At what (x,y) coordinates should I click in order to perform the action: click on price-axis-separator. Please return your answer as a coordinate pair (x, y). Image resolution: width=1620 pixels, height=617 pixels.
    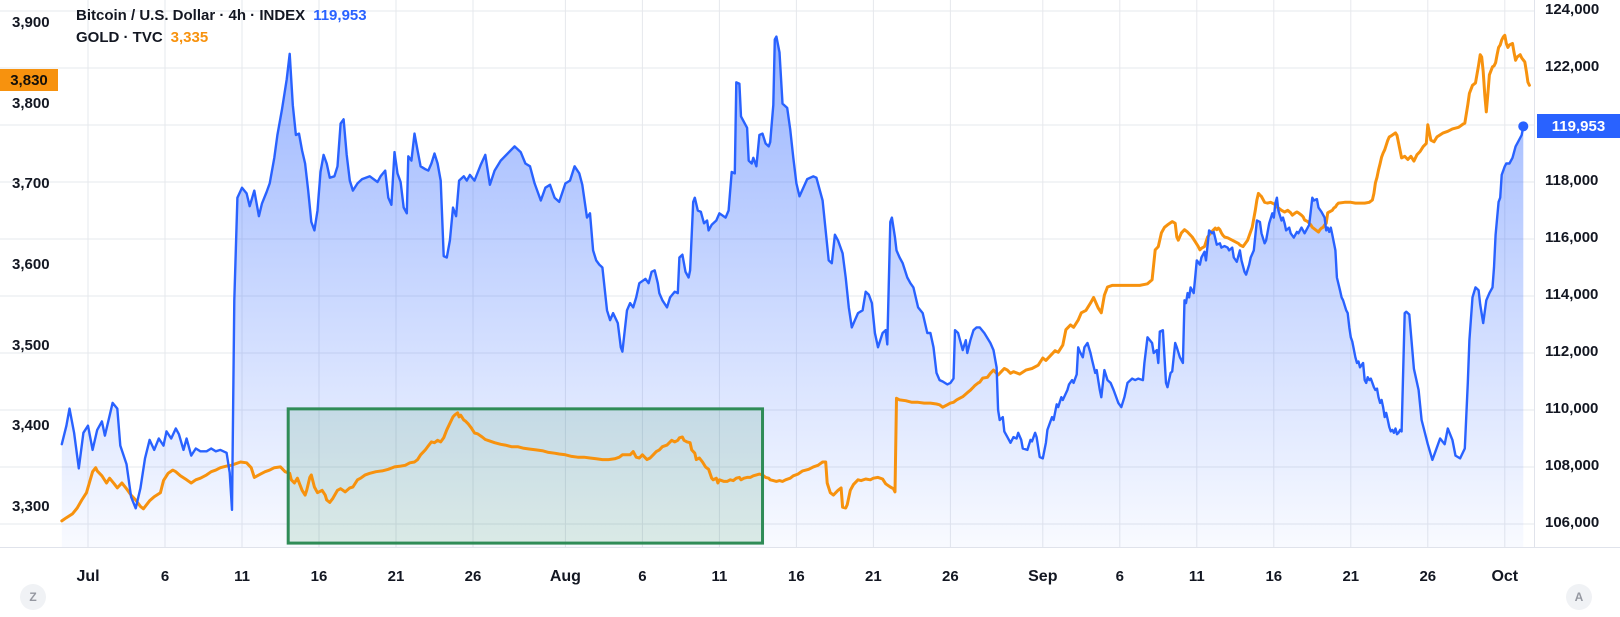
    Looking at the image, I should click on (1534, 273).